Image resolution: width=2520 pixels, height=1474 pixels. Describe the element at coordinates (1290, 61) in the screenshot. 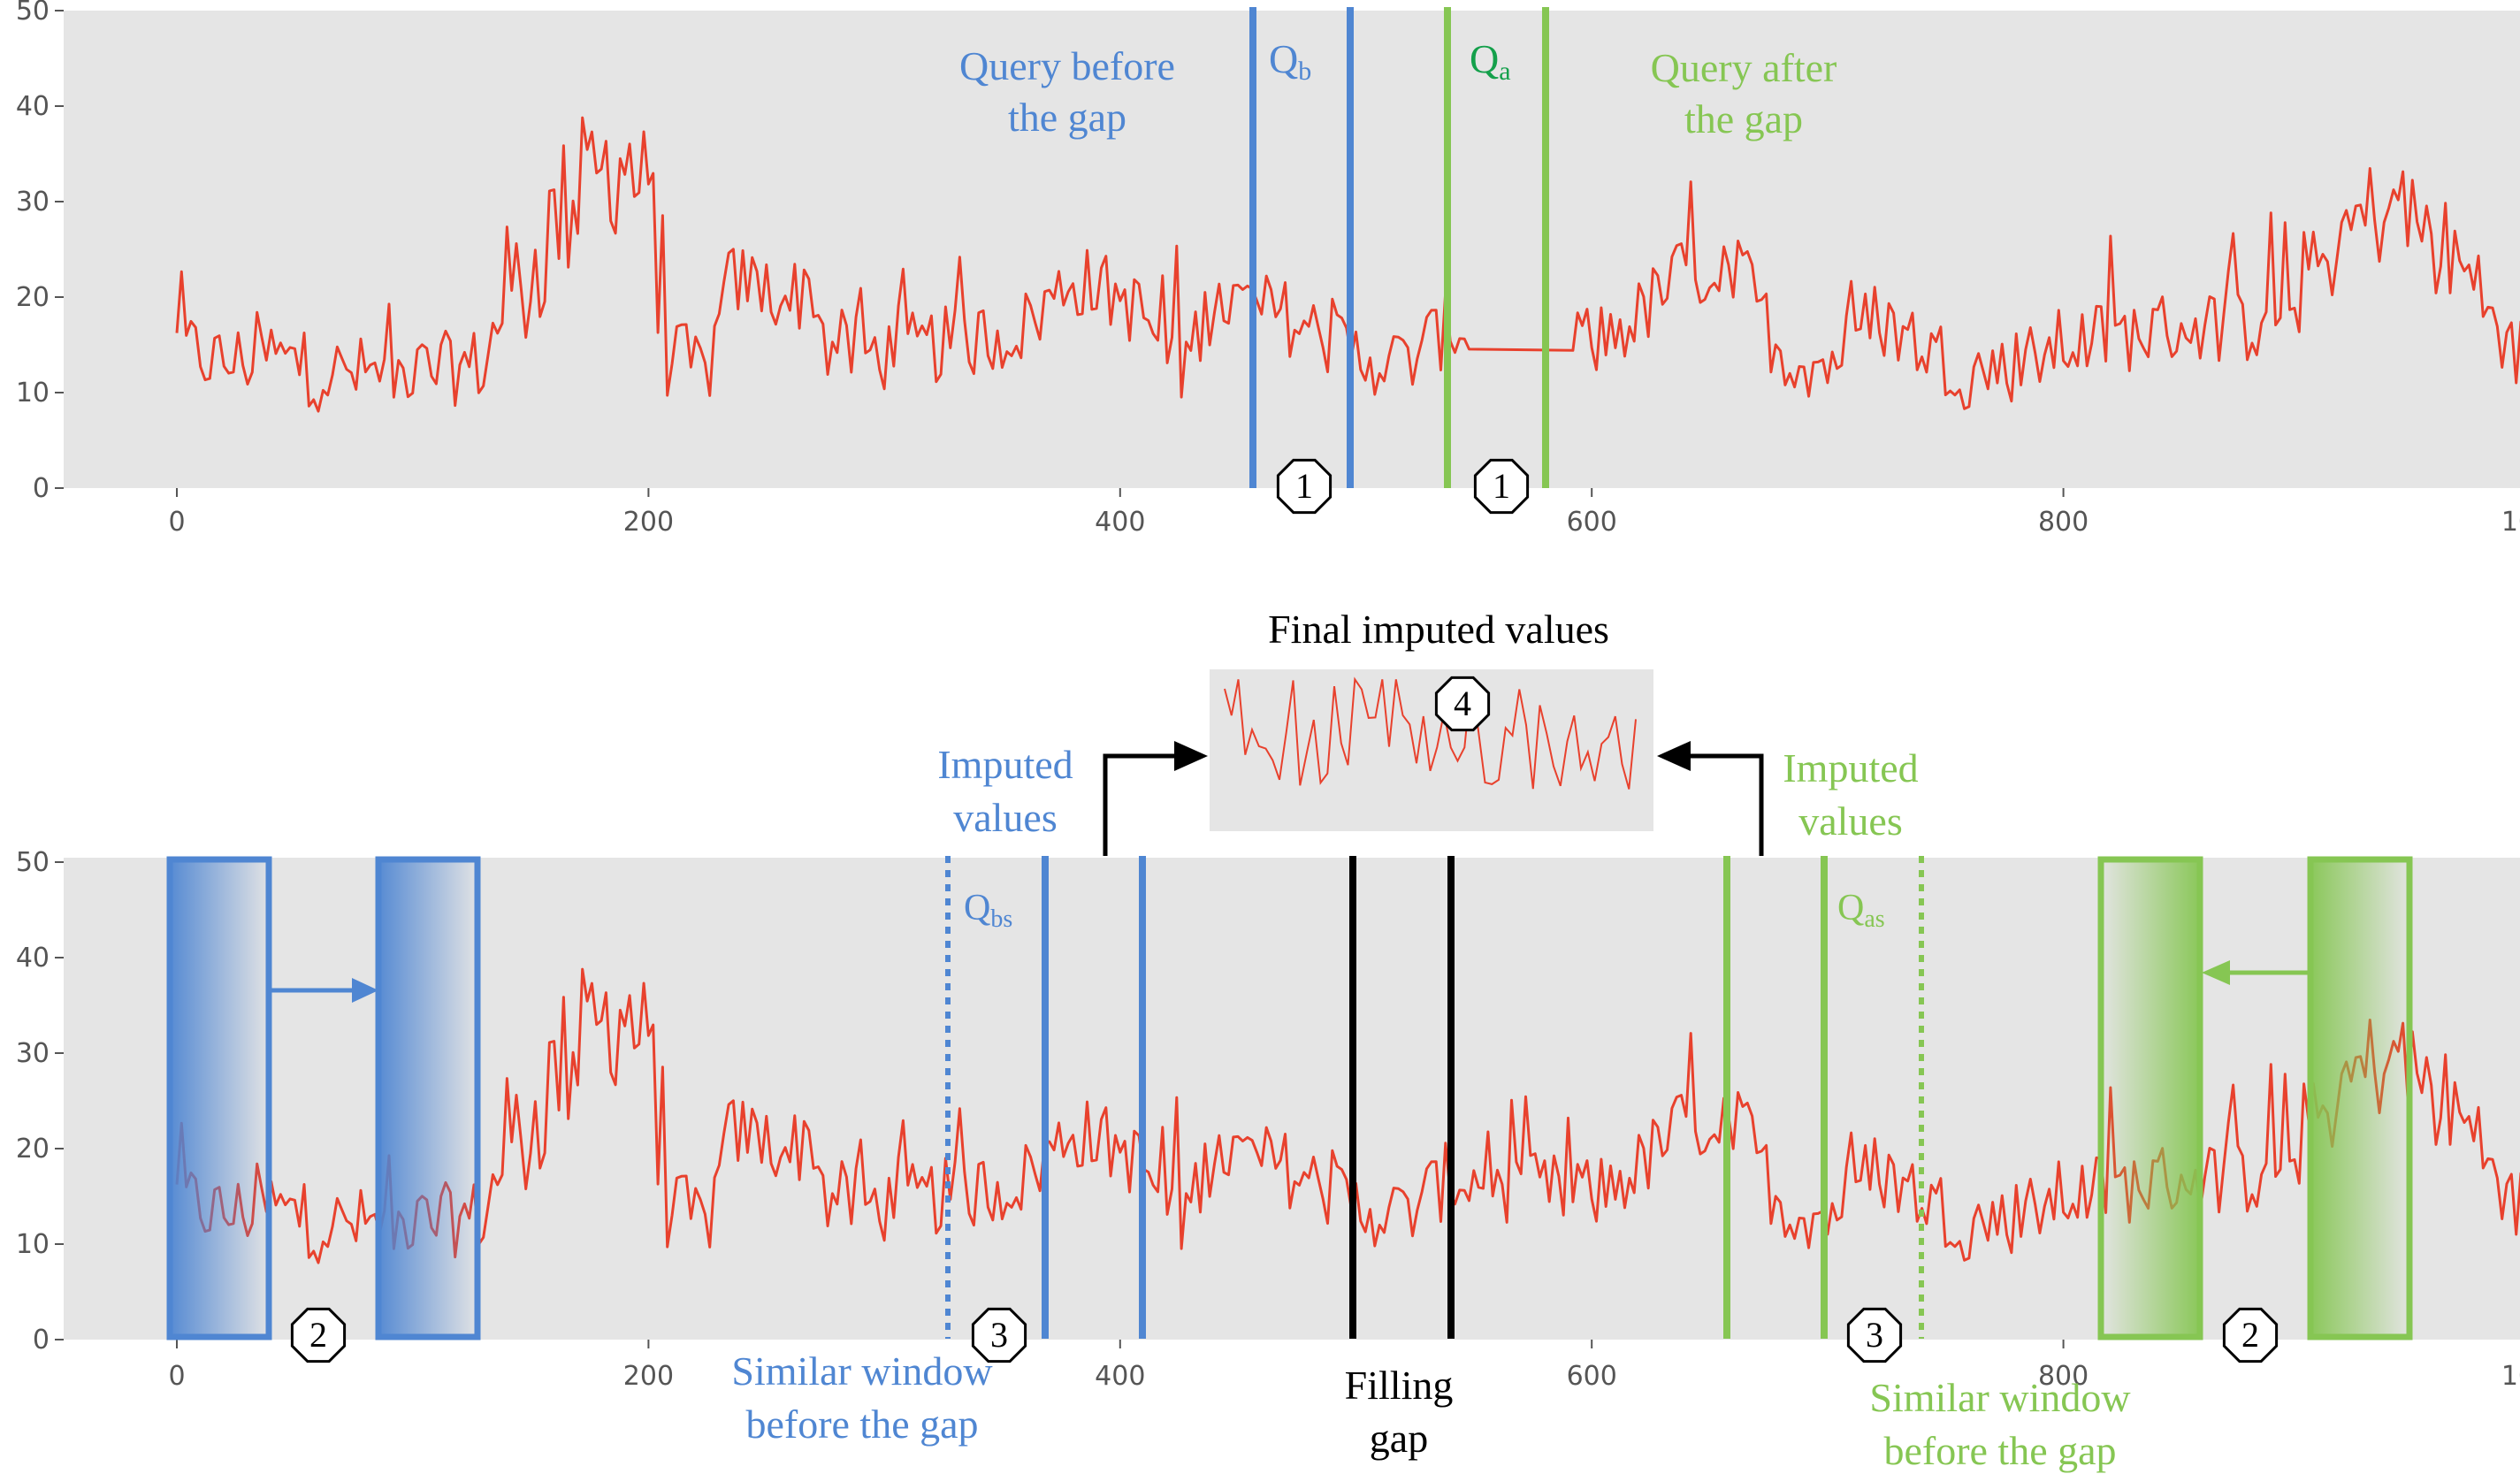

I see `qb-label: Qb` at that location.